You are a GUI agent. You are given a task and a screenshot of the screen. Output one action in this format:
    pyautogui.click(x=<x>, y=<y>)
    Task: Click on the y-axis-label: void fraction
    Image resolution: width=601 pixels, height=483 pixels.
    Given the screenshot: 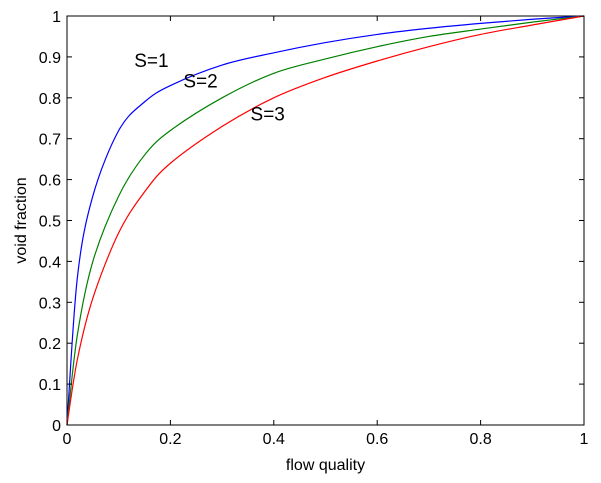 What is the action you would take?
    pyautogui.click(x=21, y=220)
    